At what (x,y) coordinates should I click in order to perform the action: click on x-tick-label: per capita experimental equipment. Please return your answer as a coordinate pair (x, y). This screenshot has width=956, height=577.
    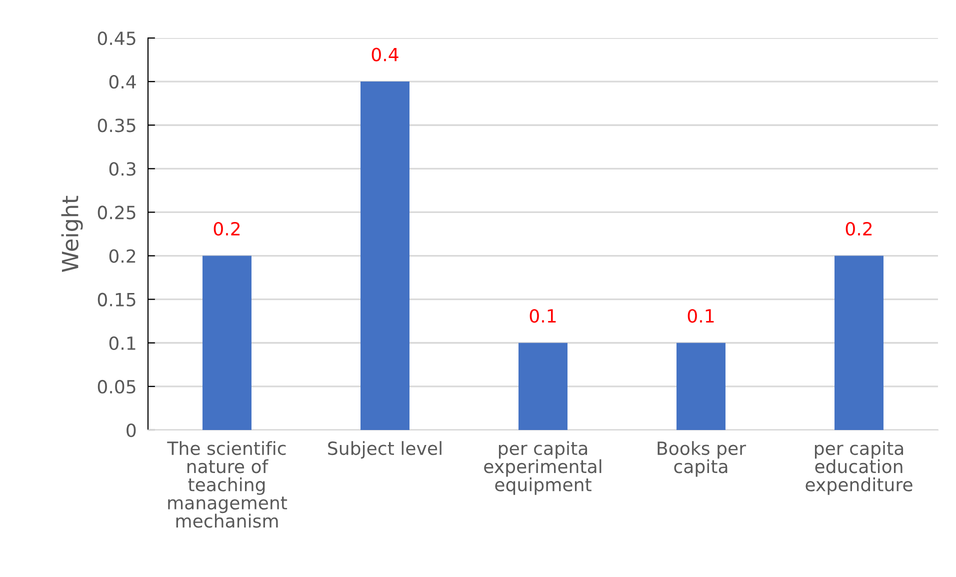
    Looking at the image, I should click on (543, 468).